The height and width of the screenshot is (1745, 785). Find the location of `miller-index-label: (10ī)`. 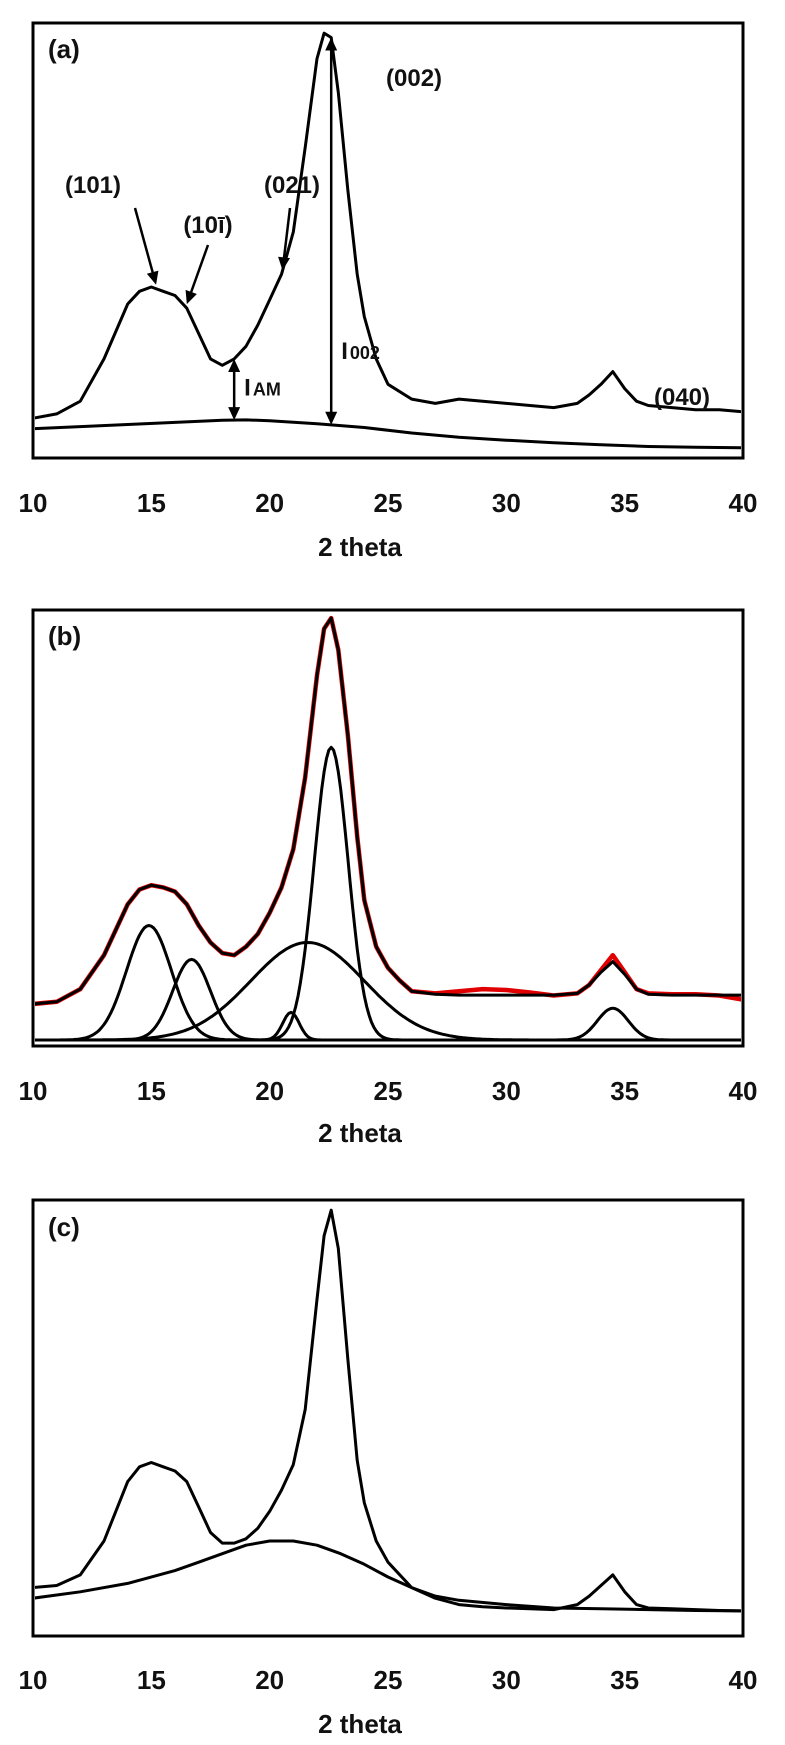

miller-index-label: (10ī) is located at coordinates (207, 225).